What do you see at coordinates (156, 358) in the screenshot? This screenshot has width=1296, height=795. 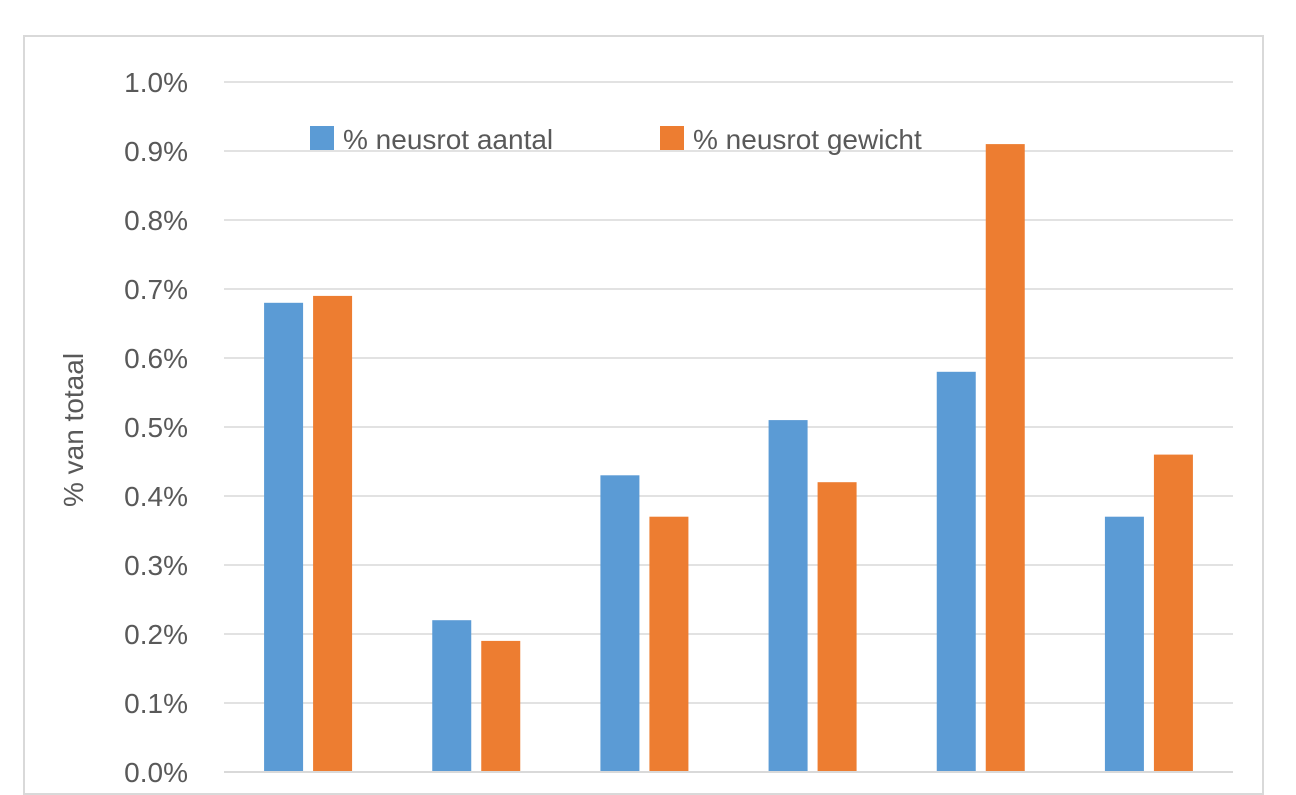 I see `y-tick-label: 0.6%` at bounding box center [156, 358].